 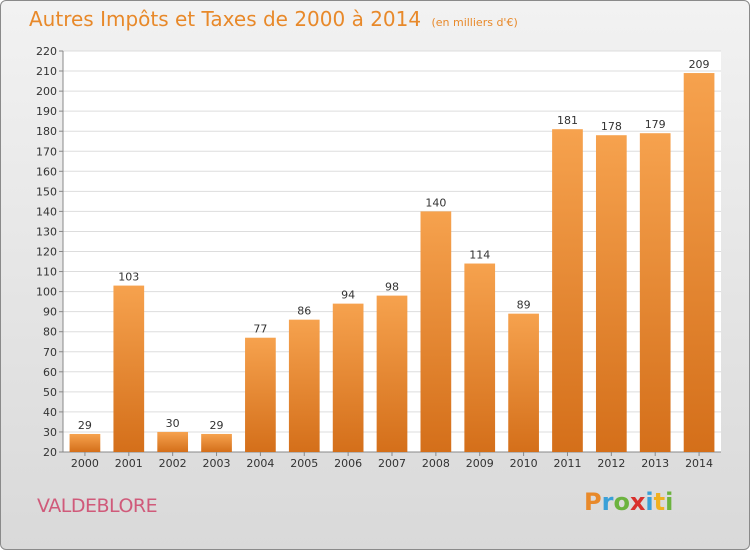 I want to click on logo-letter: o, so click(x=621, y=502).